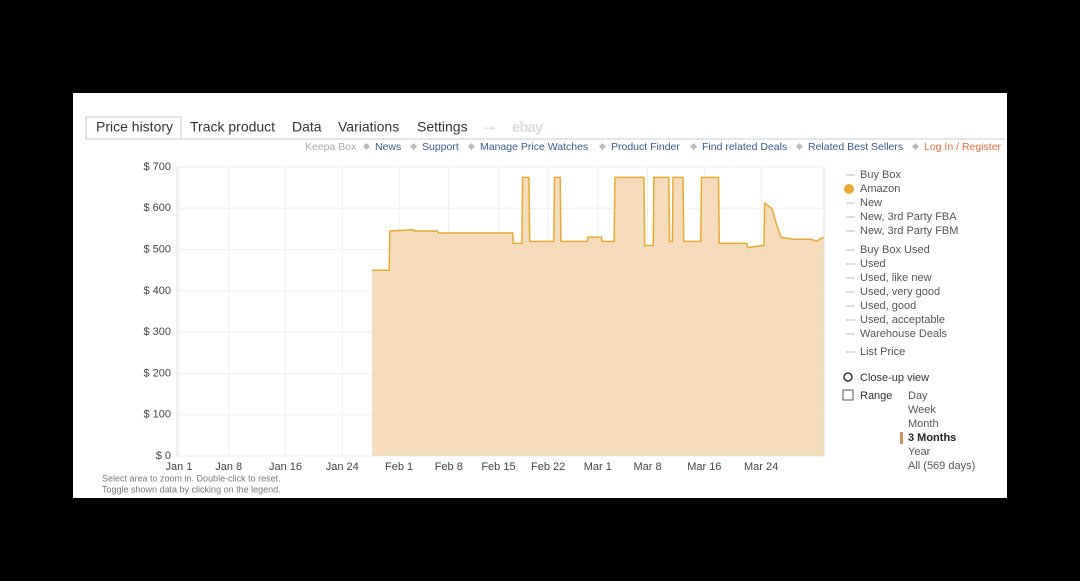 This screenshot has height=581, width=1080. What do you see at coordinates (598, 467) in the screenshot?
I see `x-tick-label: Mar 1` at bounding box center [598, 467].